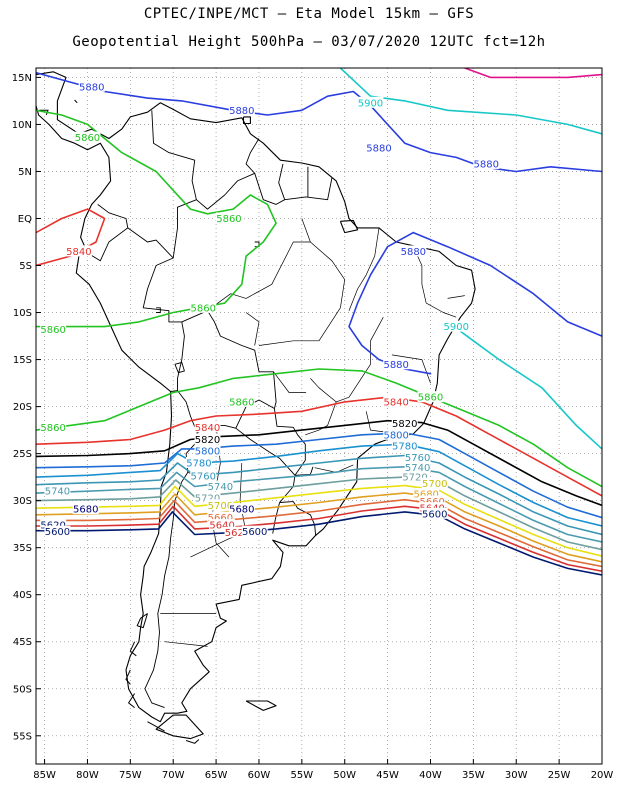 Image resolution: width=618 pixels, height=800 pixels. What do you see at coordinates (25, 219) in the screenshot?
I see `lat-tick-label: EQ` at bounding box center [25, 219].